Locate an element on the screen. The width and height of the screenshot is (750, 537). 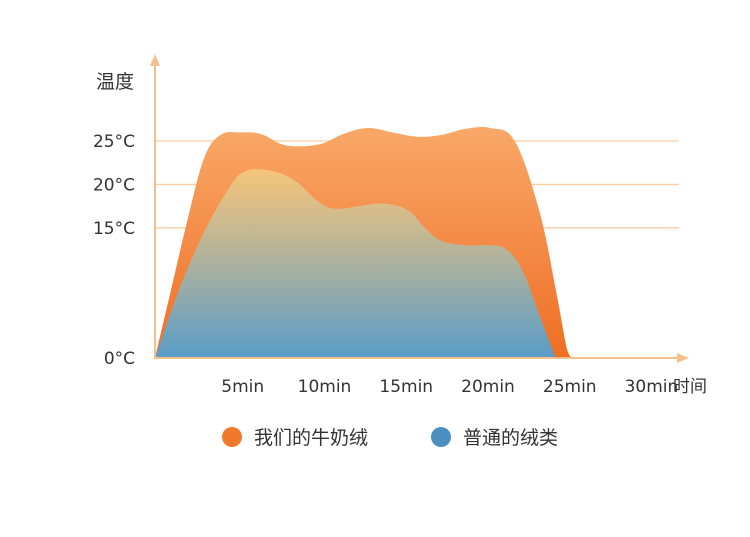
y-tick-label: 20°C is located at coordinates (114, 185).